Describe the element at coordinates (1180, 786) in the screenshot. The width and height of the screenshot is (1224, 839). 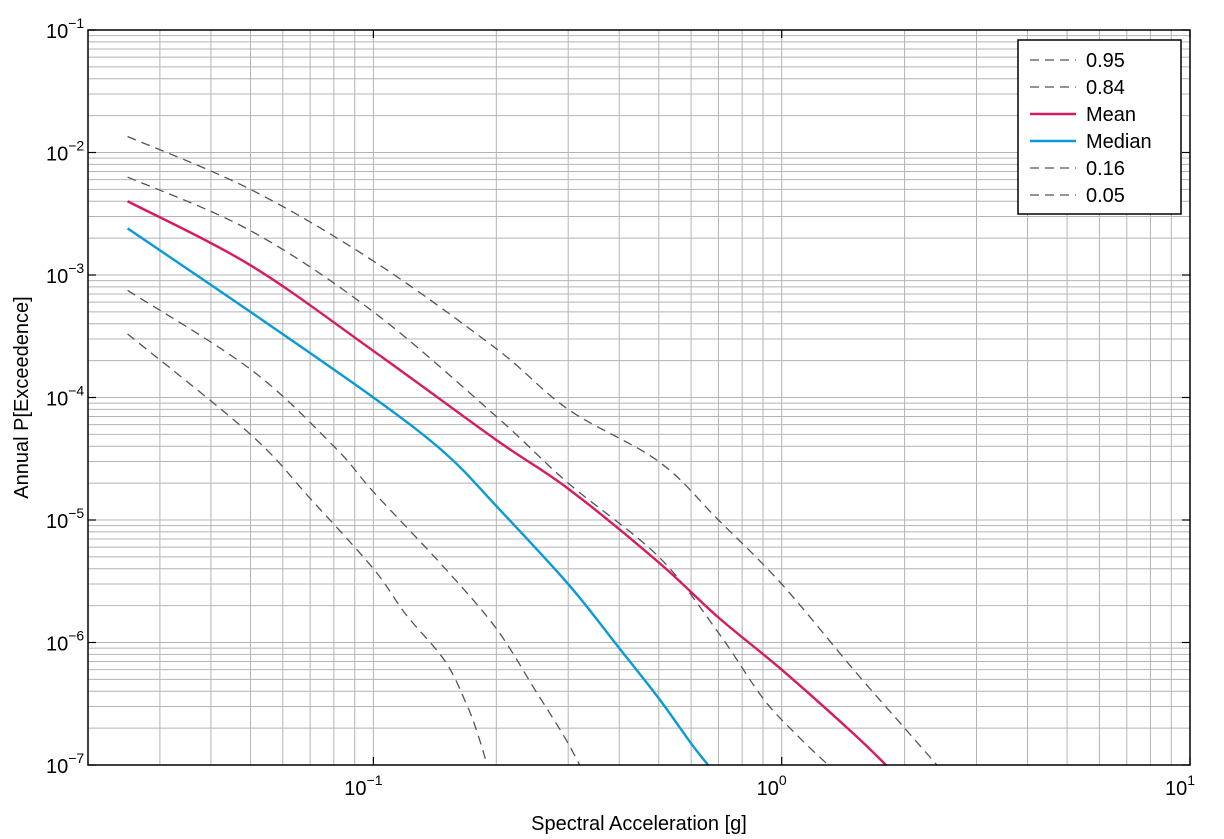
I see `x-tick-label: 10¹` at that location.